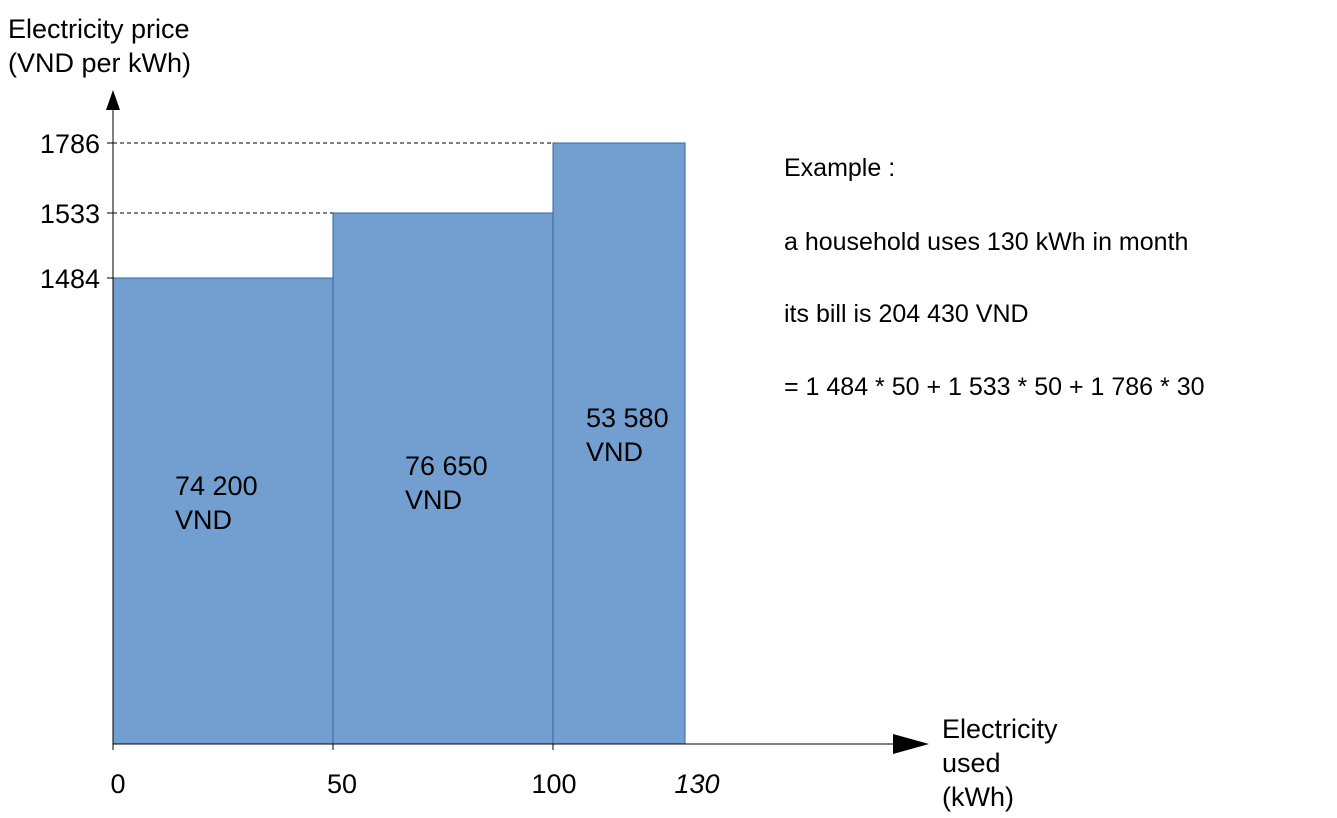  What do you see at coordinates (839, 168) in the screenshot?
I see `example-line-1: Example :` at bounding box center [839, 168].